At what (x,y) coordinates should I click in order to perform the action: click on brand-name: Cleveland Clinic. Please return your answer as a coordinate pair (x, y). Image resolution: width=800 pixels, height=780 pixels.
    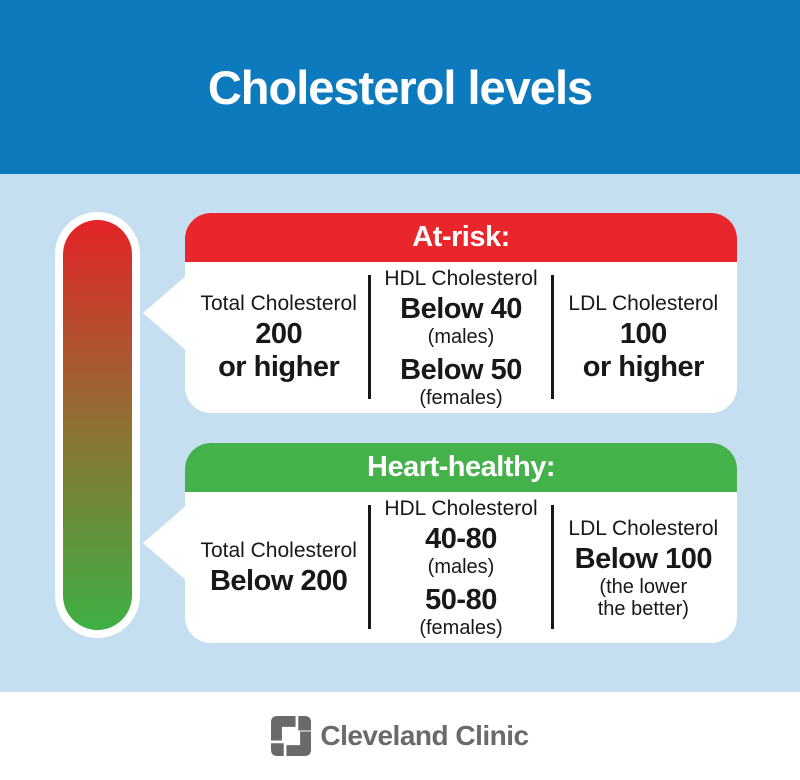
    Looking at the image, I should click on (424, 735).